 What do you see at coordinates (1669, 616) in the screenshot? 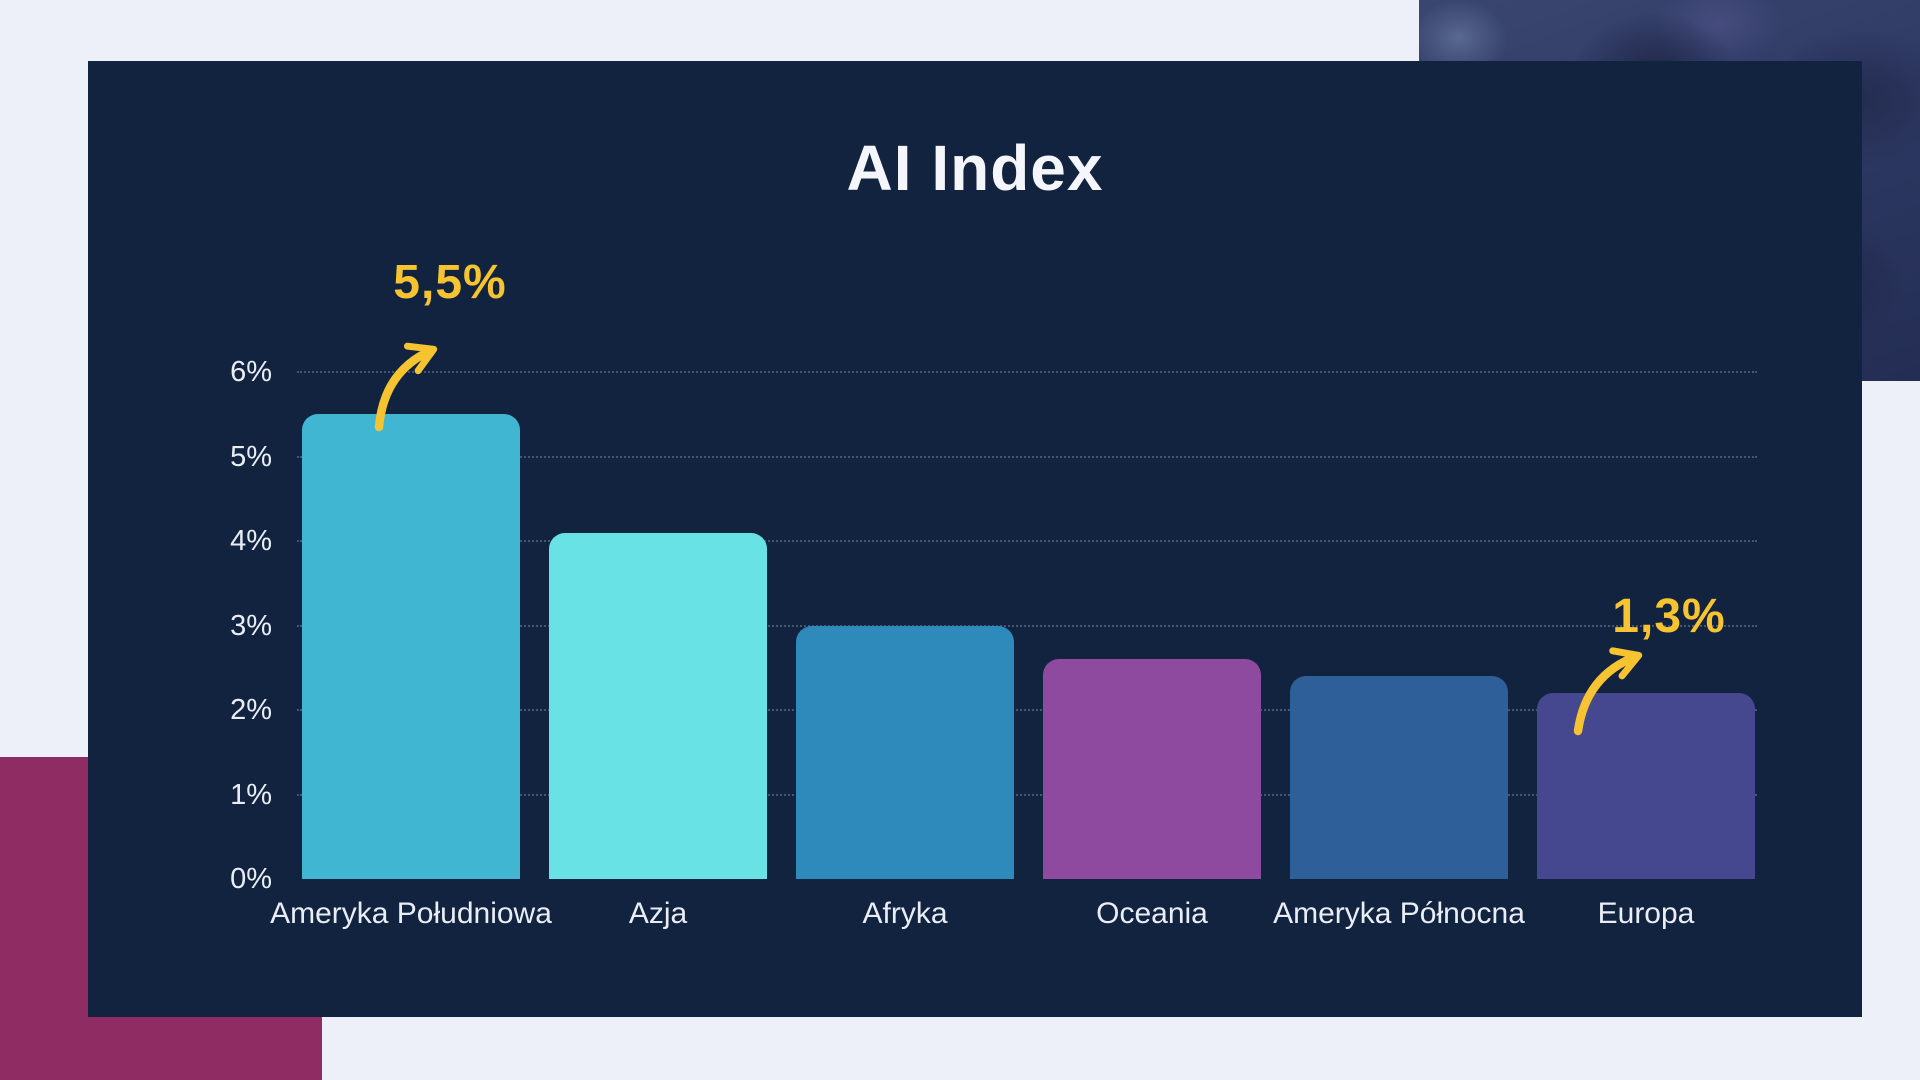
I see `annotation-label-2: 1,3%` at bounding box center [1669, 616].